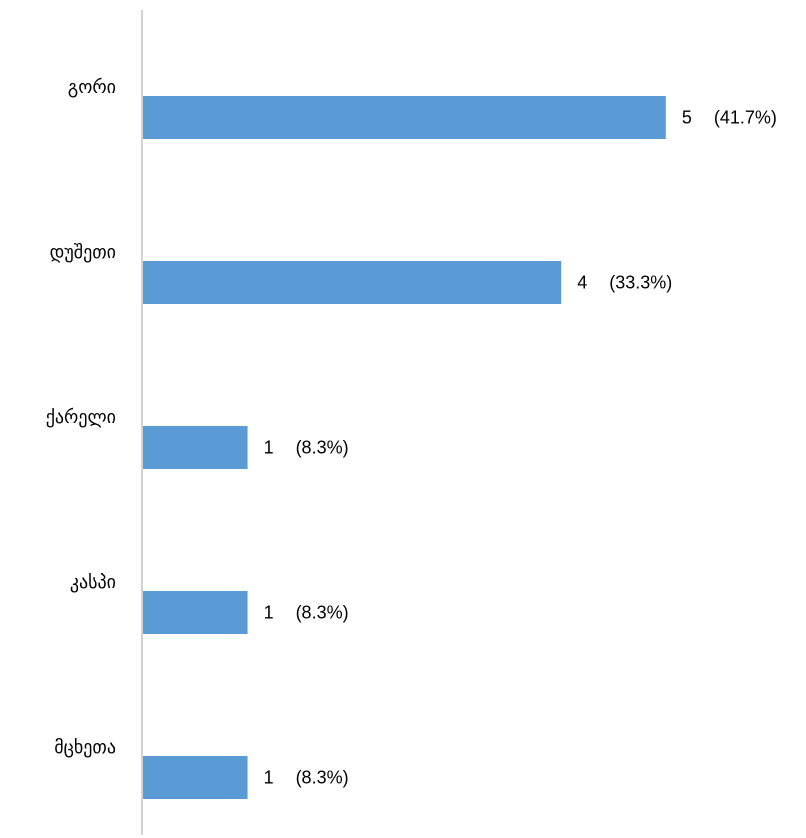 The width and height of the screenshot is (806, 838). What do you see at coordinates (269, 778) in the screenshot?
I see `value-label-5: 1` at bounding box center [269, 778].